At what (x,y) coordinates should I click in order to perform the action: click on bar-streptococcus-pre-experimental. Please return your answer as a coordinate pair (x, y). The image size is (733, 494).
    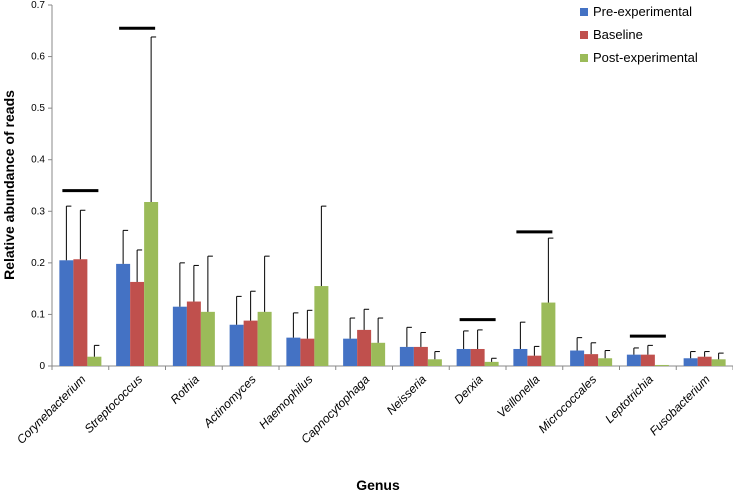
    Looking at the image, I should click on (123, 314).